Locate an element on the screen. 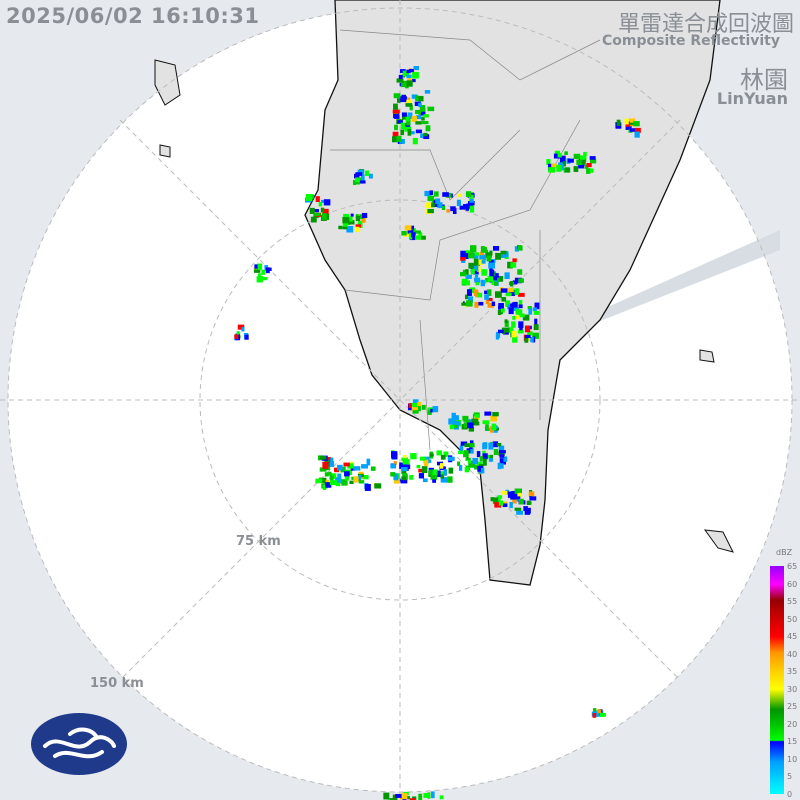  cwa-logo is located at coordinates (79, 744).